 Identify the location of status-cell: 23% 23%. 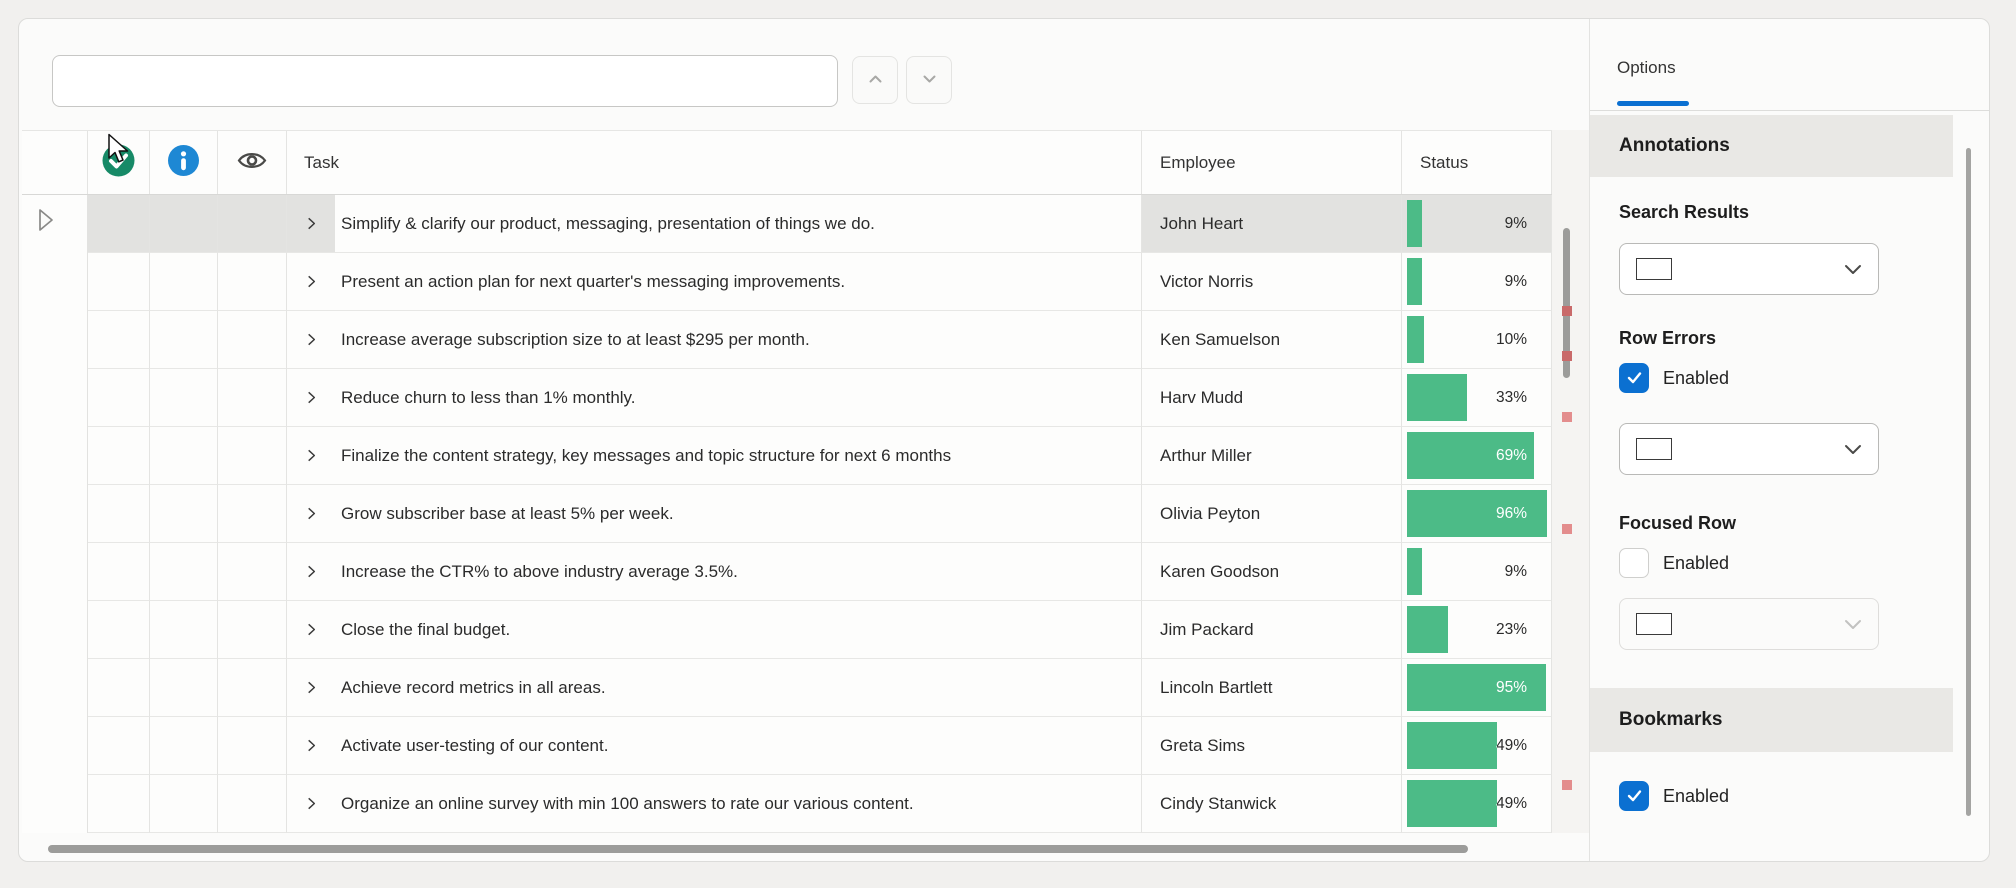
(1477, 630).